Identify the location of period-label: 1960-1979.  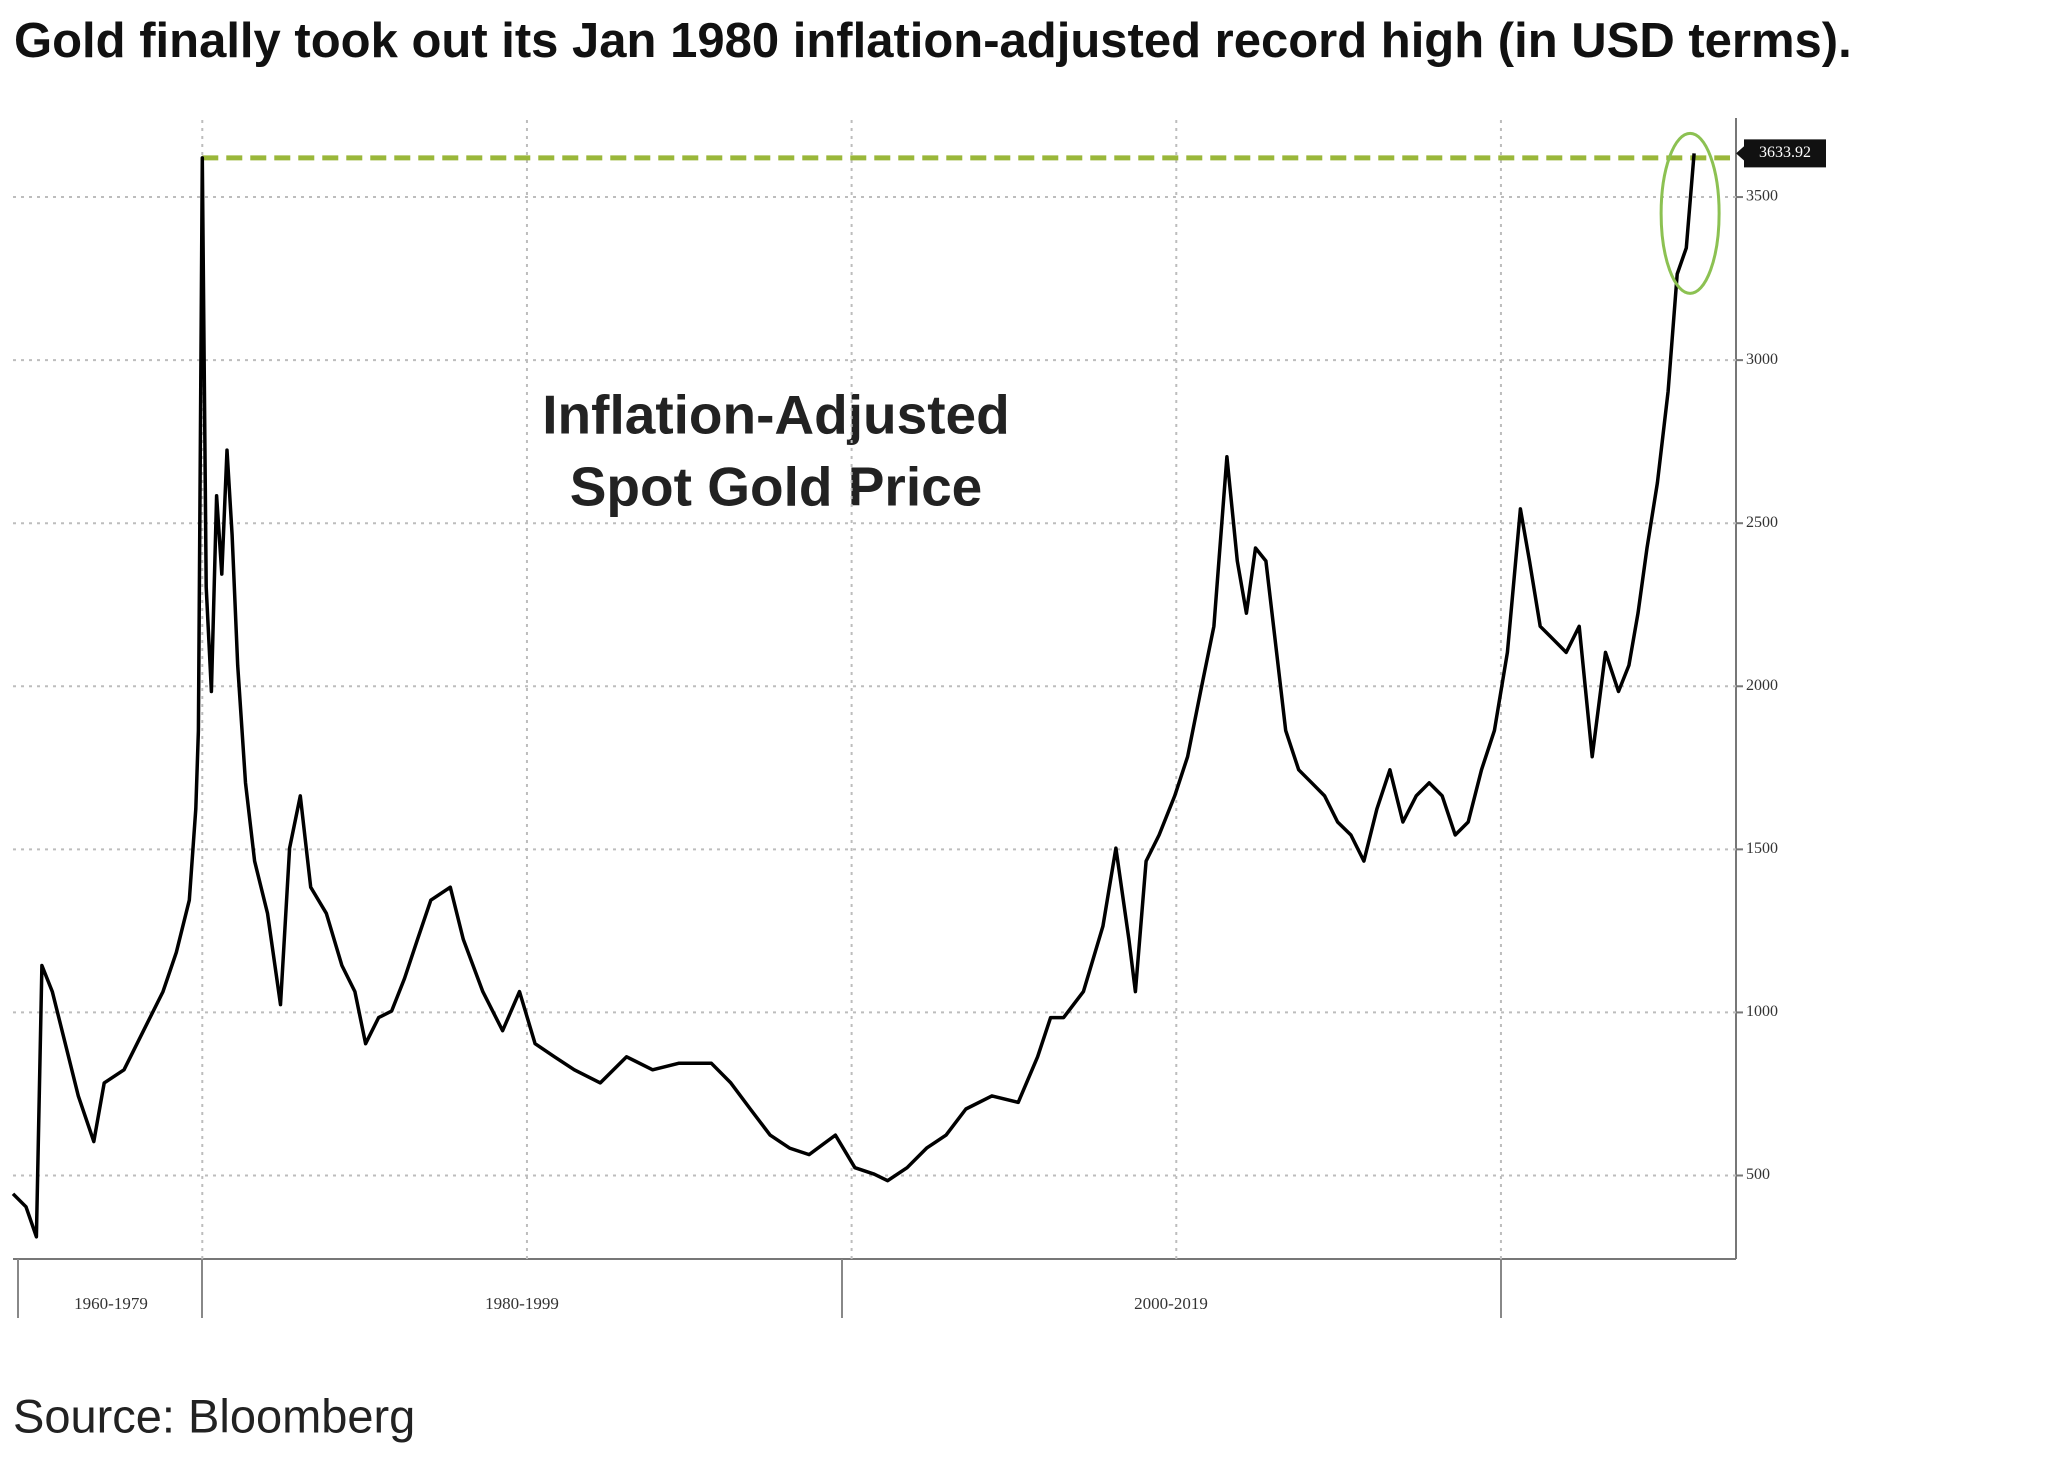
(111, 1303).